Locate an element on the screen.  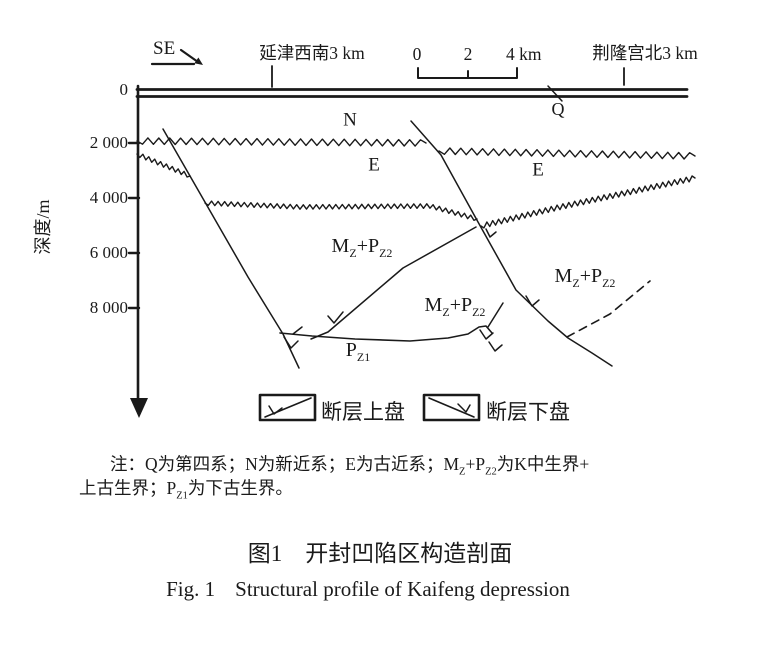
figure-caption-zh: 图1 开封凹陷区构造剖面 is located at coordinates (380, 553).